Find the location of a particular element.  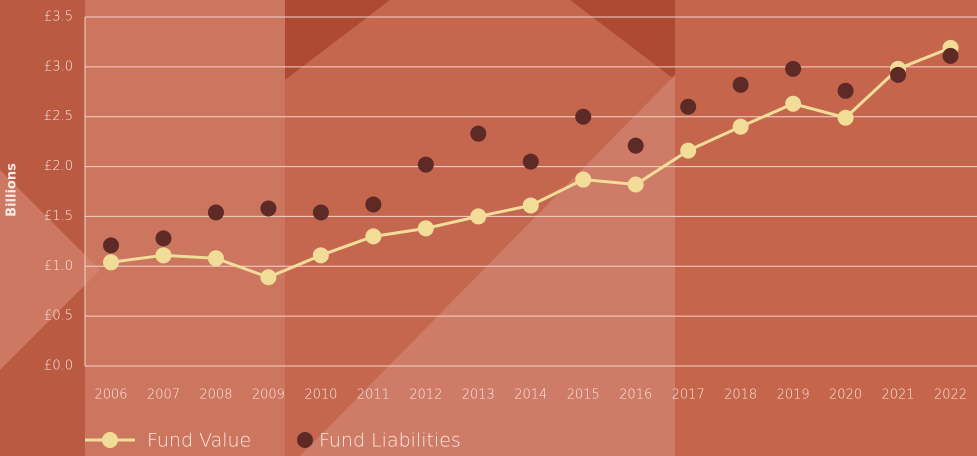

y-tick-label: £2.5 is located at coordinates (58, 116).